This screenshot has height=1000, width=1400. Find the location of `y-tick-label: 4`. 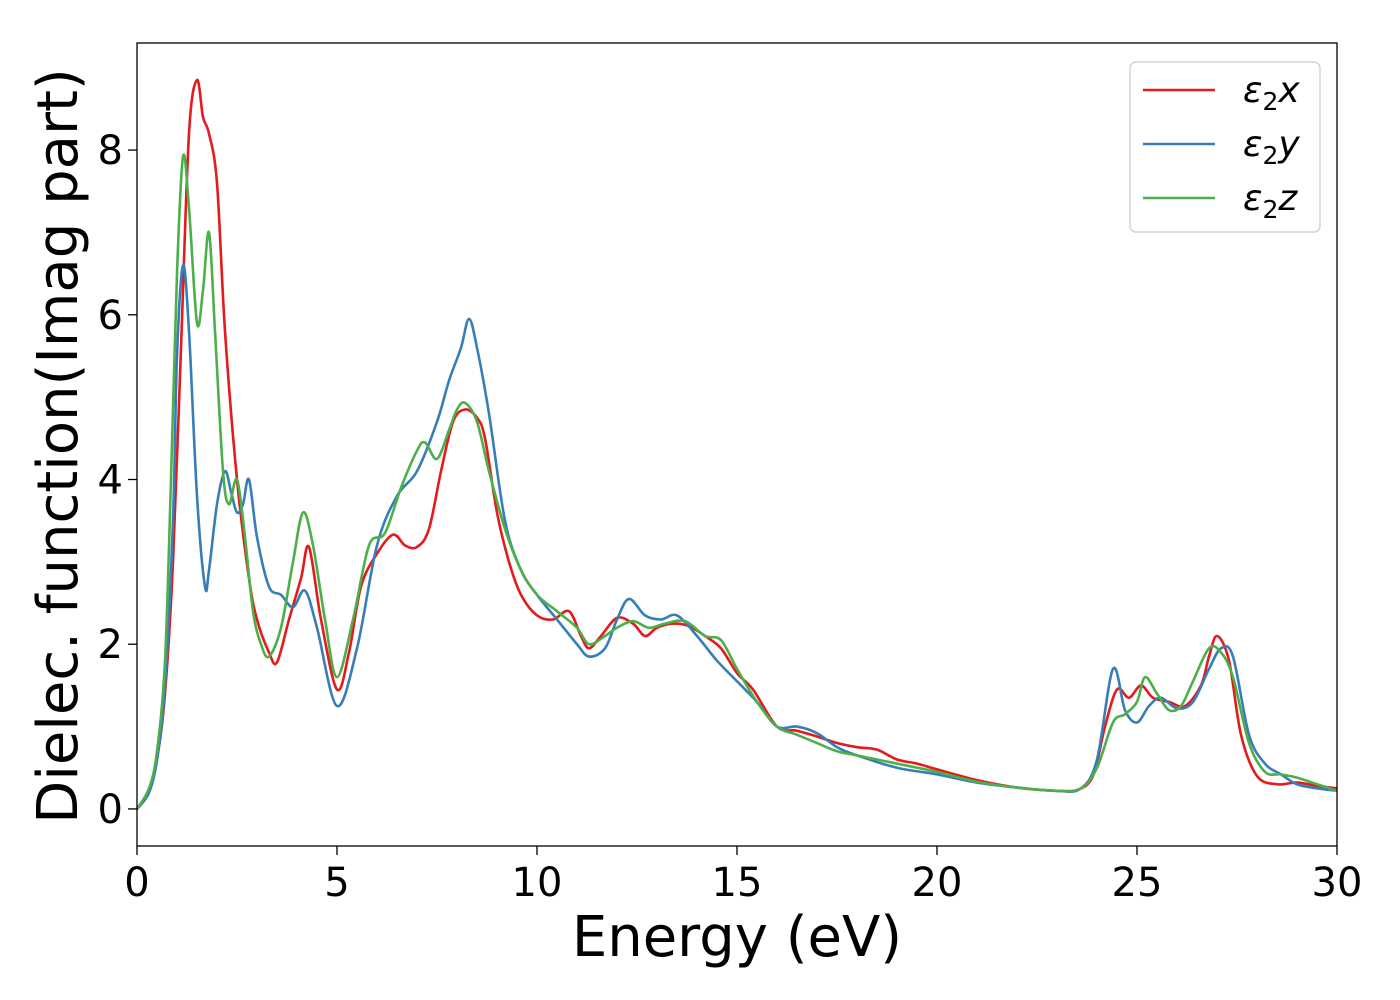

y-tick-label: 4 is located at coordinates (110, 481).